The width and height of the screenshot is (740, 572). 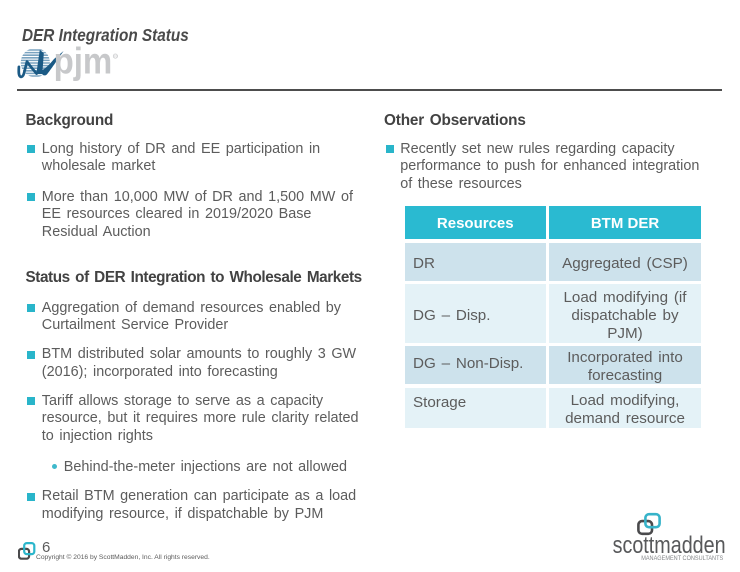 What do you see at coordinates (83, 63) in the screenshot?
I see `svg-text: pjm` at bounding box center [83, 63].